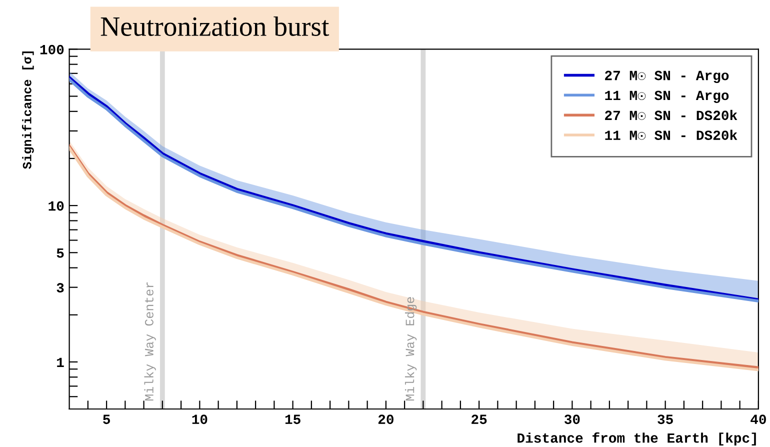 The width and height of the screenshot is (770, 447). I want to click on y-tick-label: 1, so click(60, 362).